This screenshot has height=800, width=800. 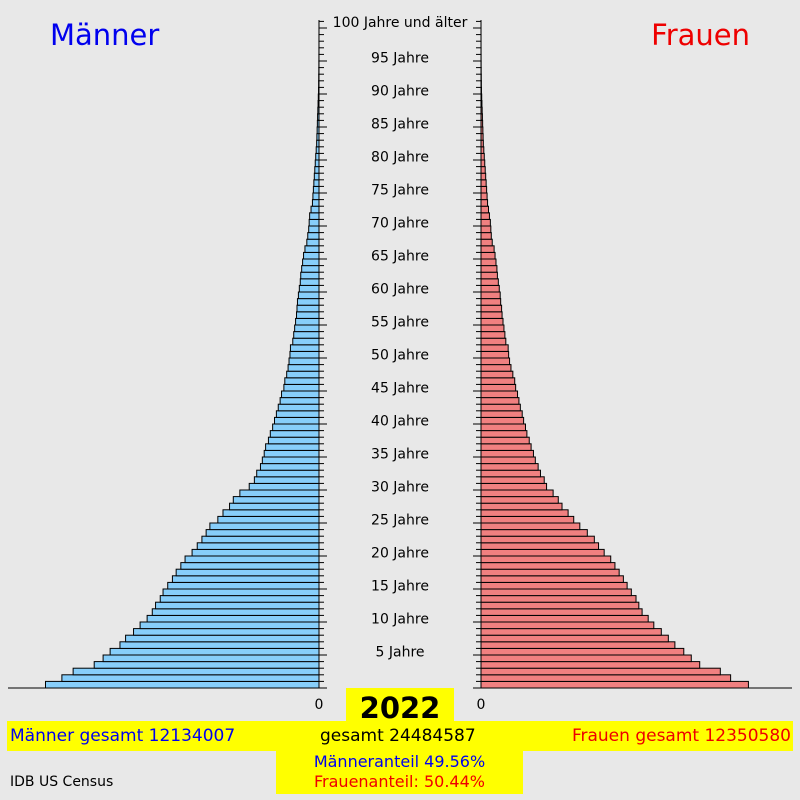 What do you see at coordinates (400, 521) in the screenshot?
I see `age-label-25: 25 Jahre` at bounding box center [400, 521].